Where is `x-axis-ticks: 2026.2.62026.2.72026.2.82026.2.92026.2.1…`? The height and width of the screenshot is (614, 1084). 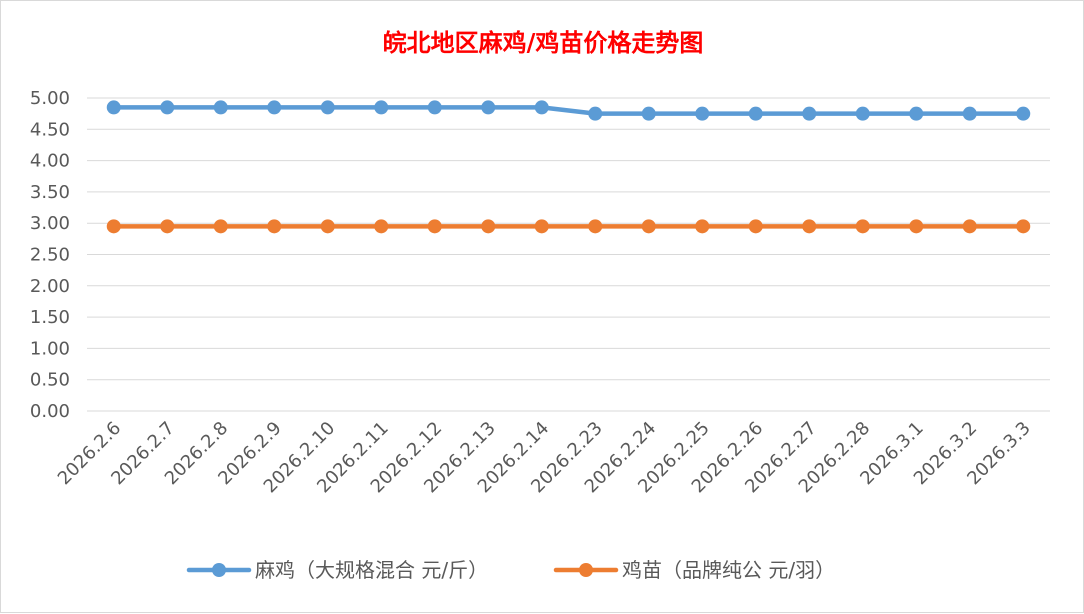
x-axis-ticks: 2026.2.62026.2.72026.2.82026.2.92026.2.1… is located at coordinates (544, 458).